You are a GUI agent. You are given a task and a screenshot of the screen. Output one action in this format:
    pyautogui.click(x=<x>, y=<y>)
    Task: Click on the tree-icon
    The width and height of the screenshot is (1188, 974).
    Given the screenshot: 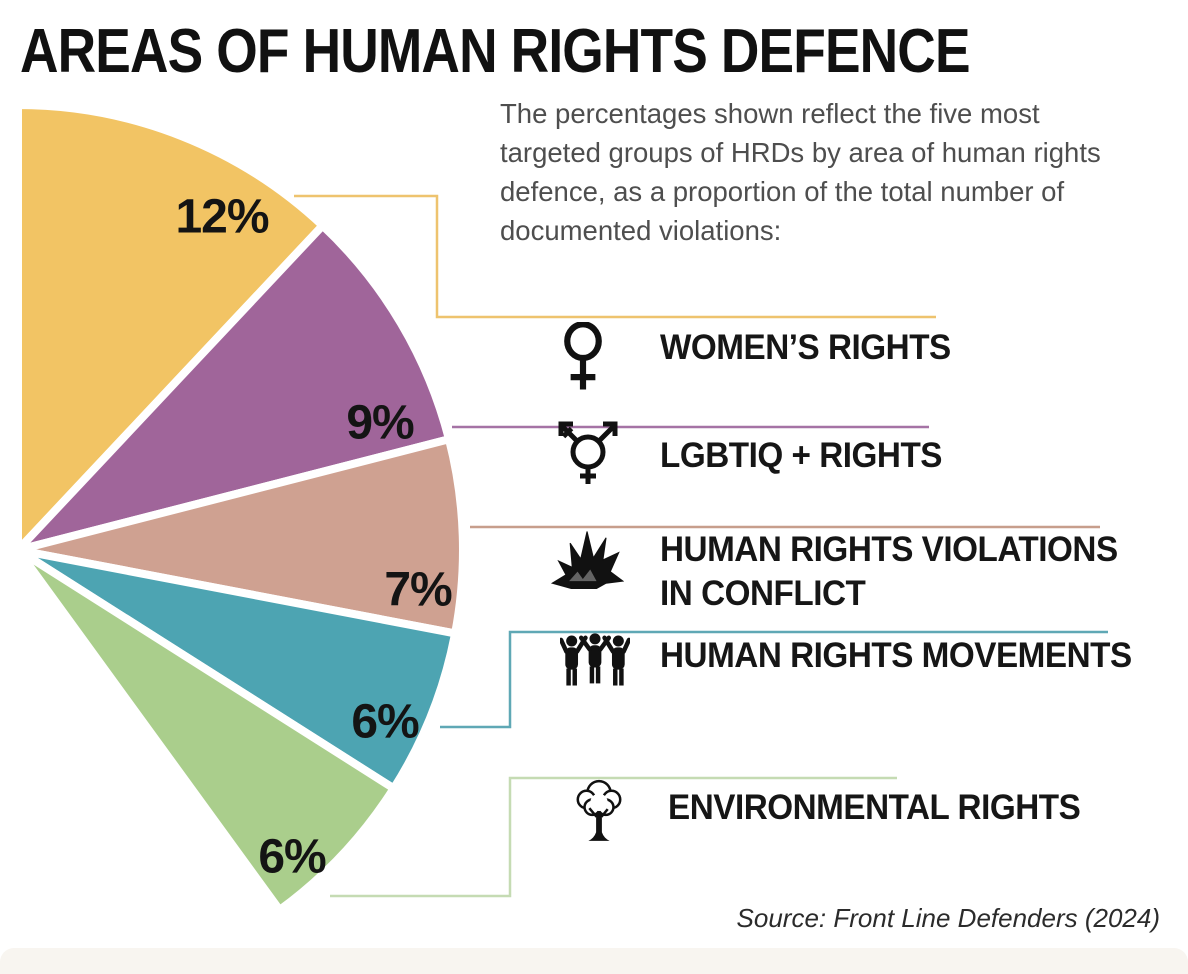 What is the action you would take?
    pyautogui.click(x=599, y=810)
    